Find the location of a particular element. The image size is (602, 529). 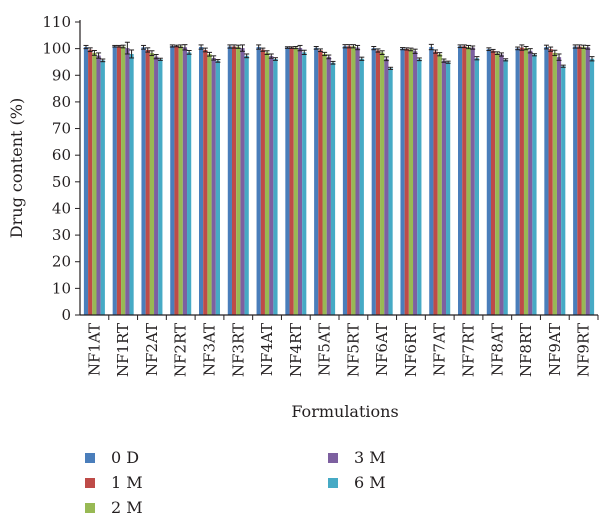

bar-nf3rt-0d is located at coordinates (229, 180).